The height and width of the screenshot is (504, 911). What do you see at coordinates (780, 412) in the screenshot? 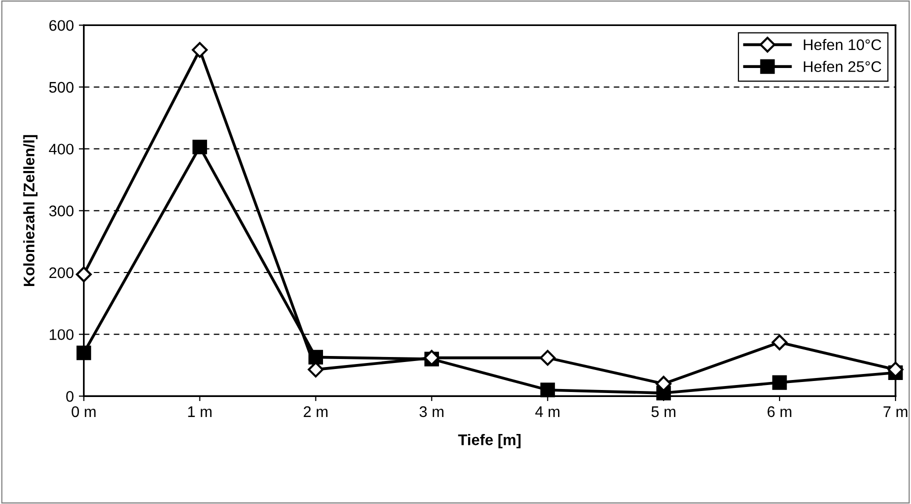
I see `x-tick-label: 6 m` at bounding box center [780, 412].